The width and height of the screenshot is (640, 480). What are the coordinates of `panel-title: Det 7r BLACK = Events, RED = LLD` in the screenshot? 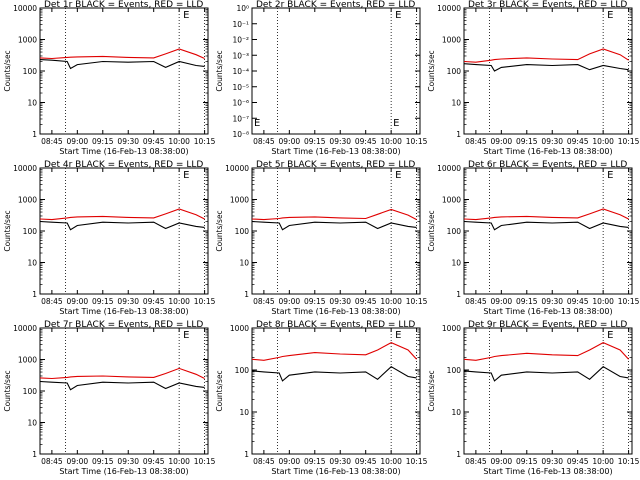 It's located at (123, 325).